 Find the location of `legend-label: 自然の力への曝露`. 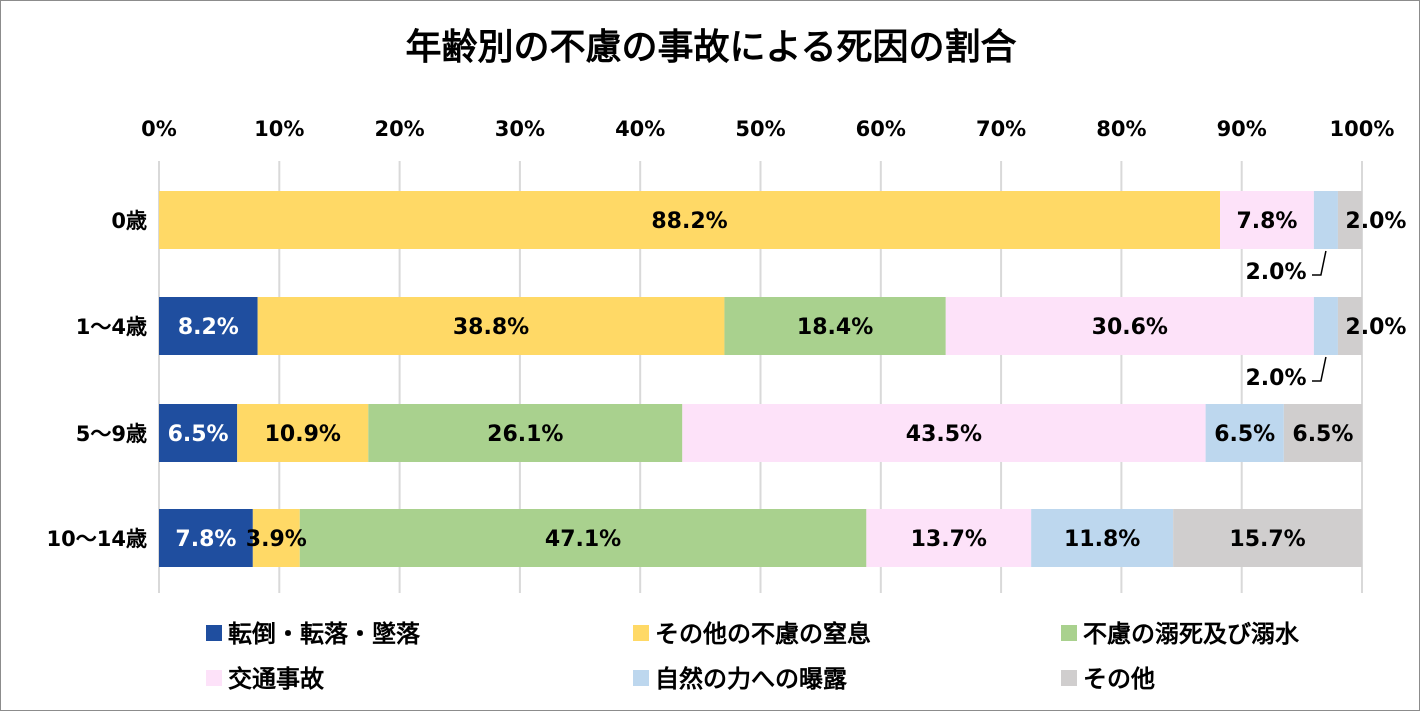

legend-label: 自然の力への曝露 is located at coordinates (751, 679).